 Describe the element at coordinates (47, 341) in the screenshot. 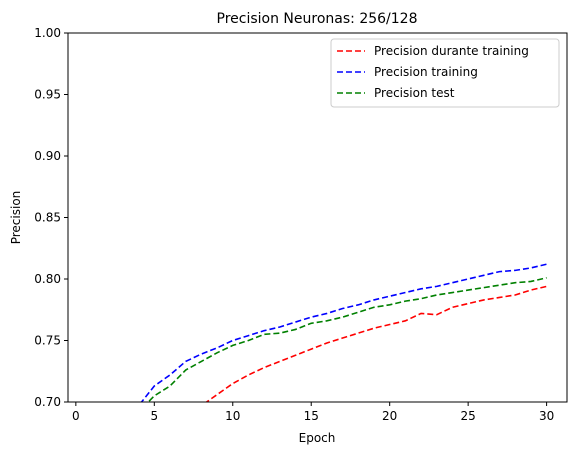

I see `y-tick-label: 0.75` at that location.